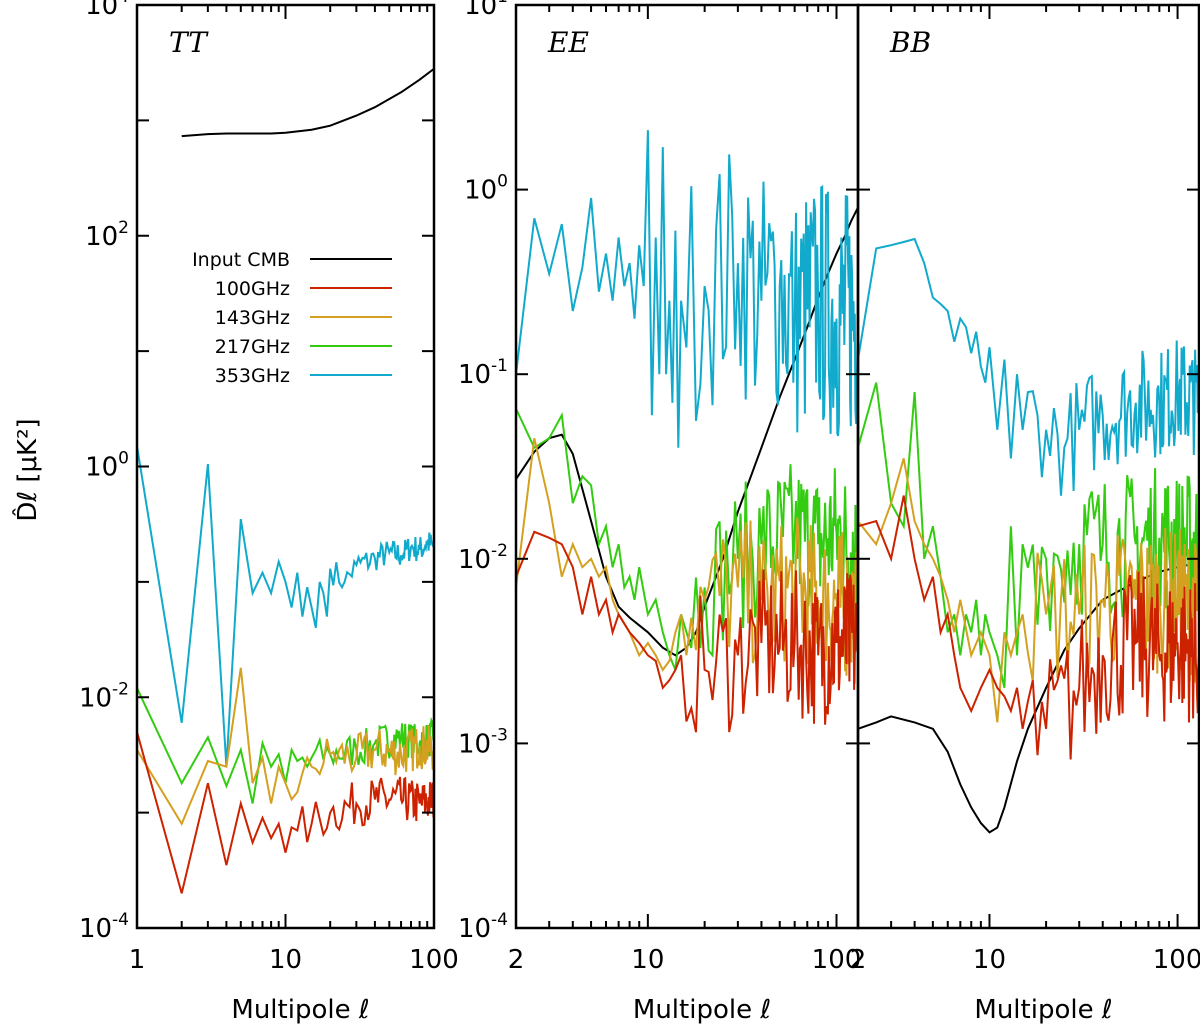  What do you see at coordinates (483, 373) in the screenshot?
I see `y-tick-label: 10⁻¹` at bounding box center [483, 373].